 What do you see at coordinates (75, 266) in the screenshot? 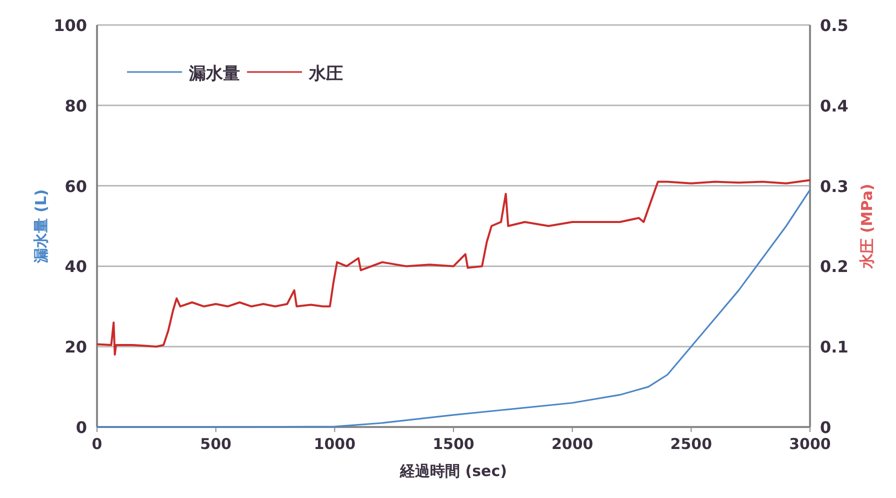
I see `y-tick-label: 40` at bounding box center [75, 266].